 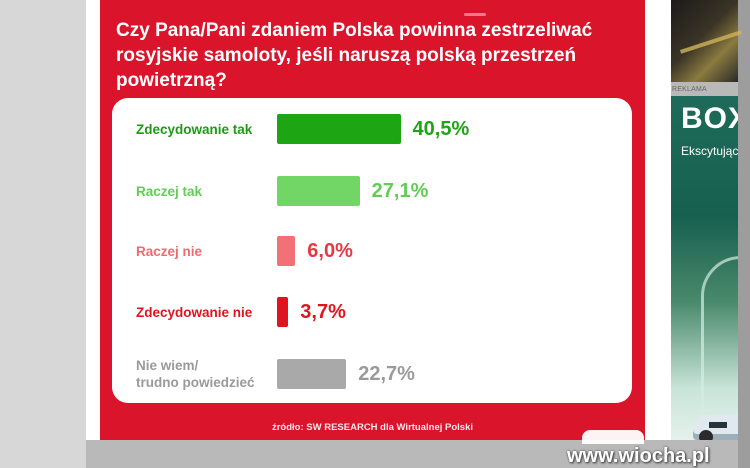 I want to click on poll-answer-row: Zdecydowanie tak 40,5%, so click(x=372, y=129).